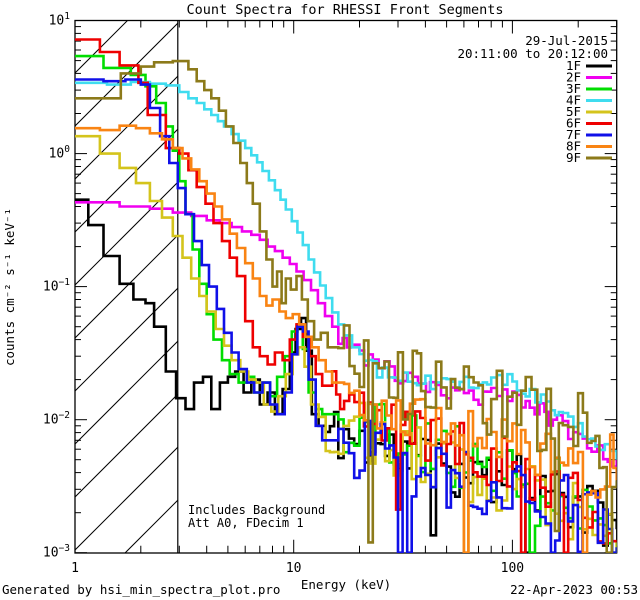 The width and height of the screenshot is (640, 600). What do you see at coordinates (256, 510) in the screenshot?
I see `annotation-includes-background: Includes Background` at bounding box center [256, 510].